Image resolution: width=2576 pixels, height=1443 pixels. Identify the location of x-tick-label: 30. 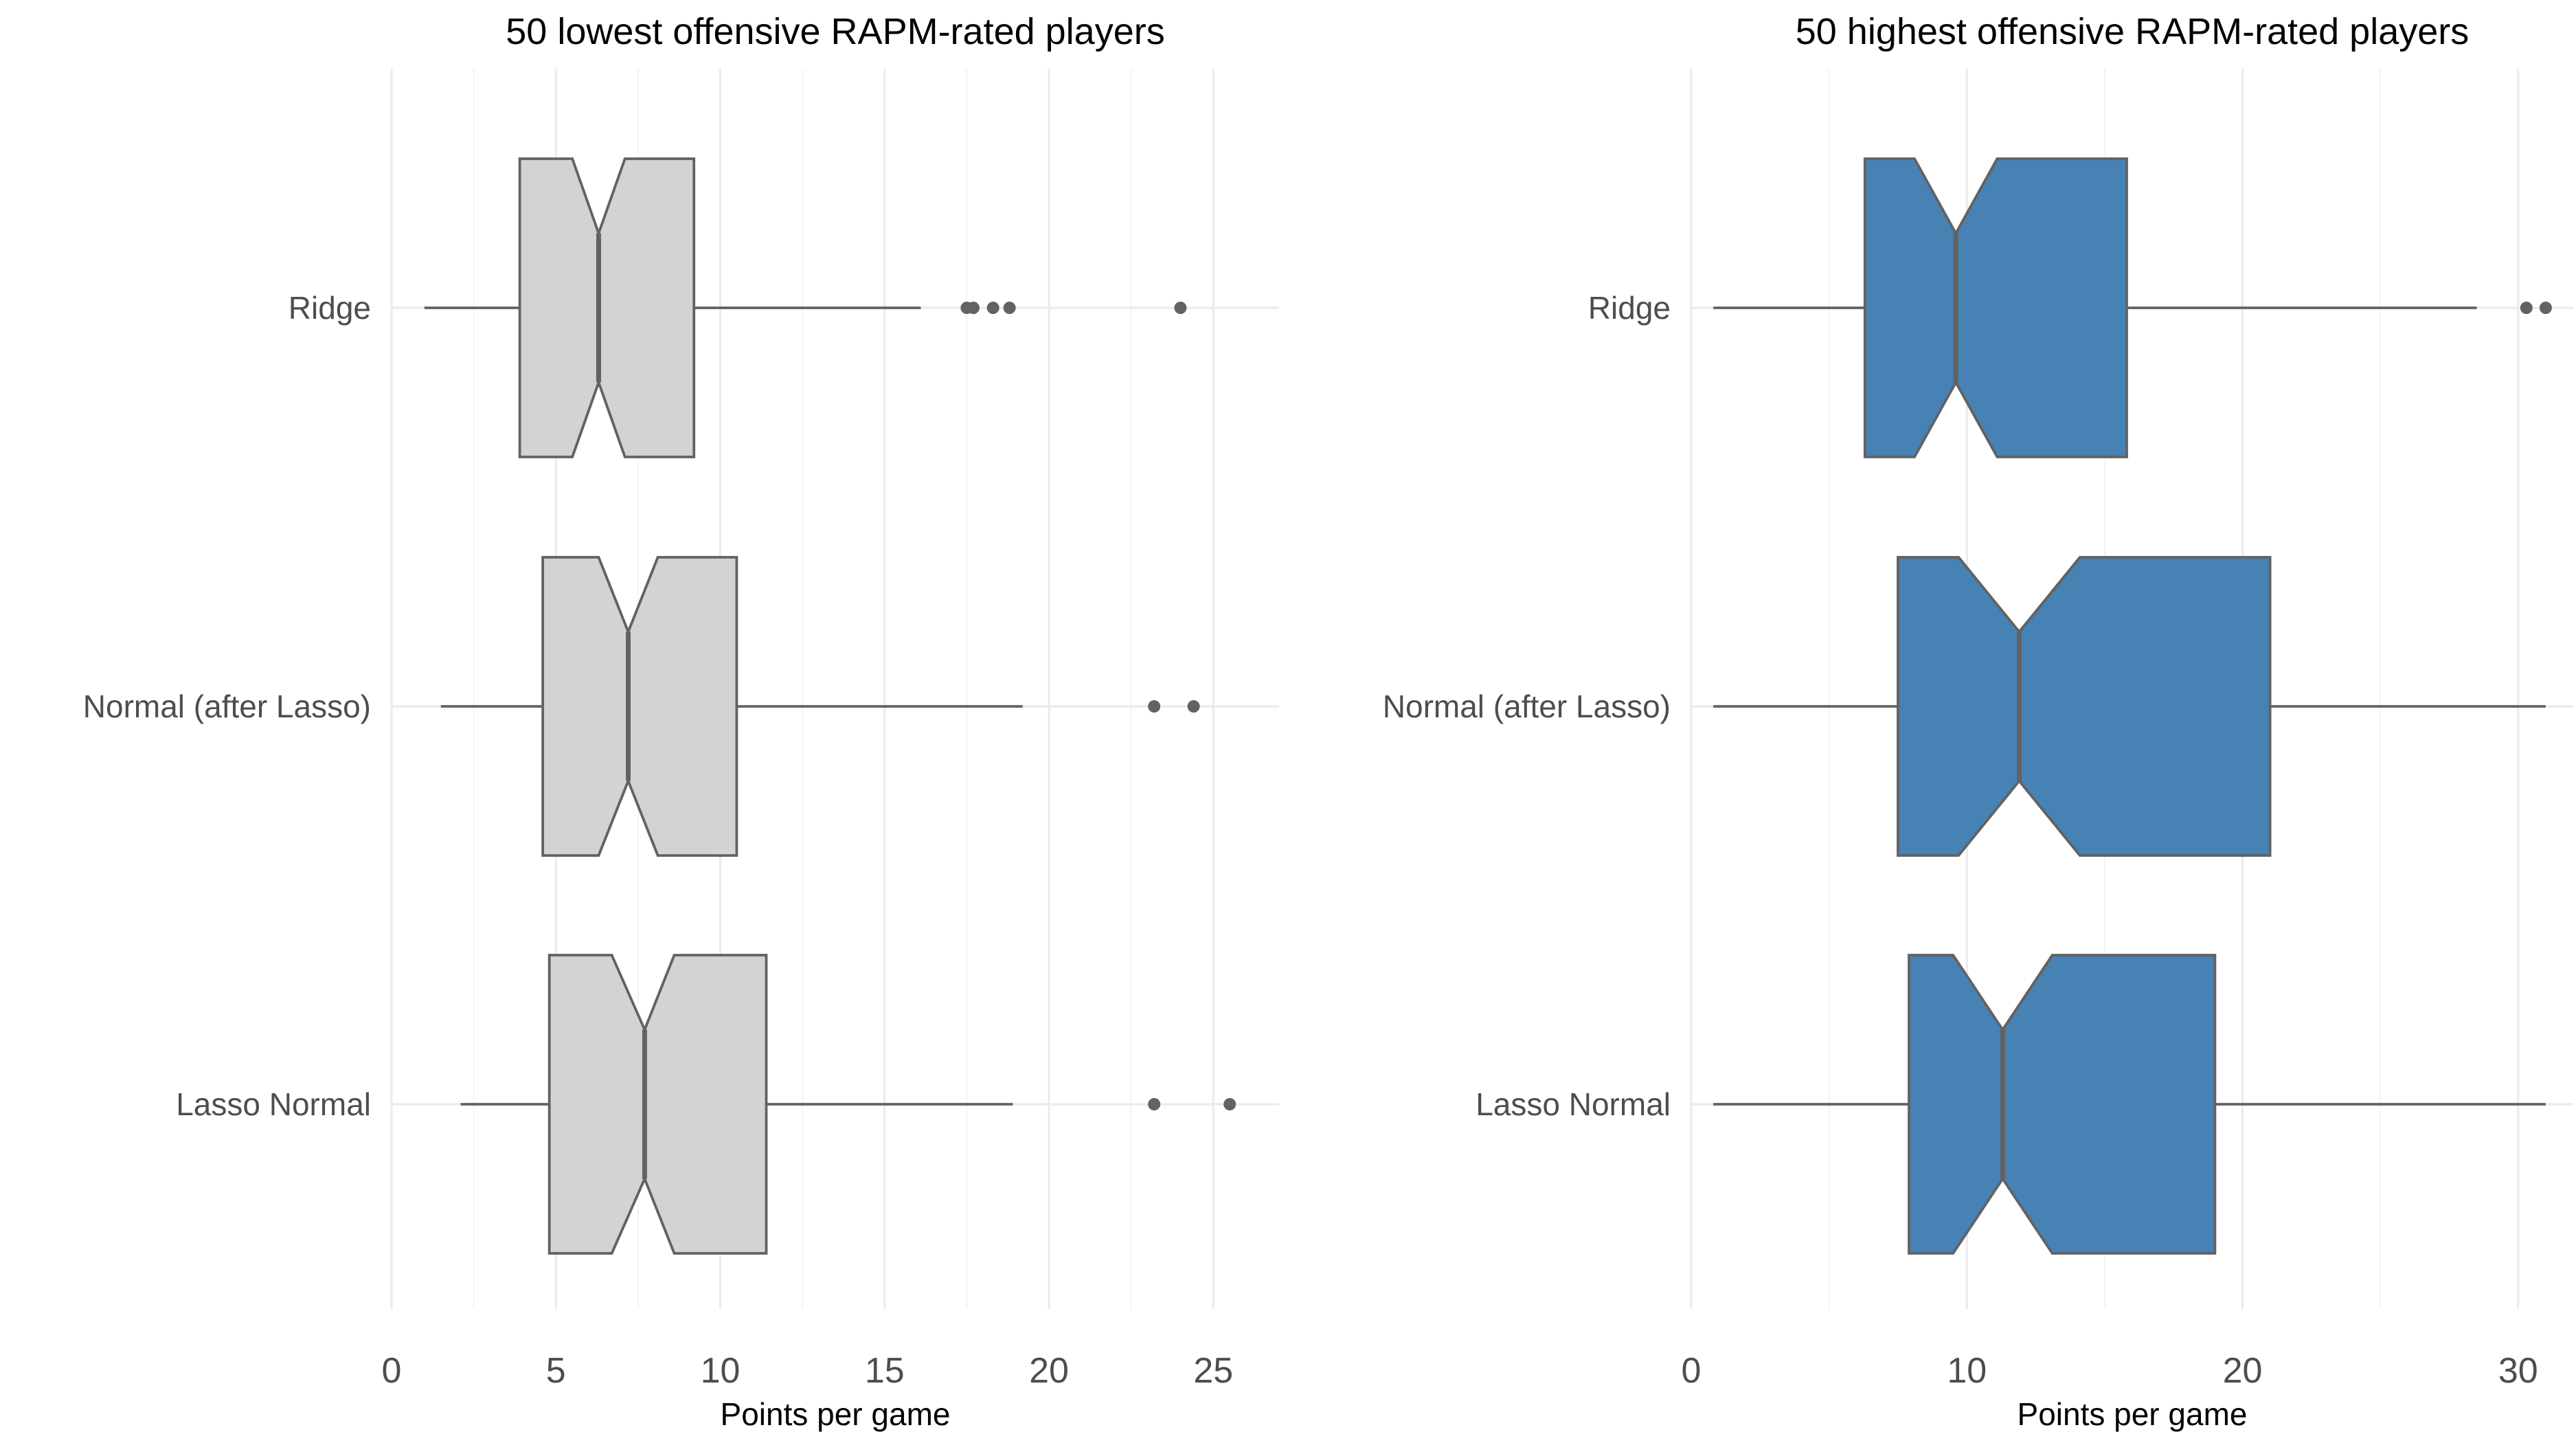
(2518, 1371).